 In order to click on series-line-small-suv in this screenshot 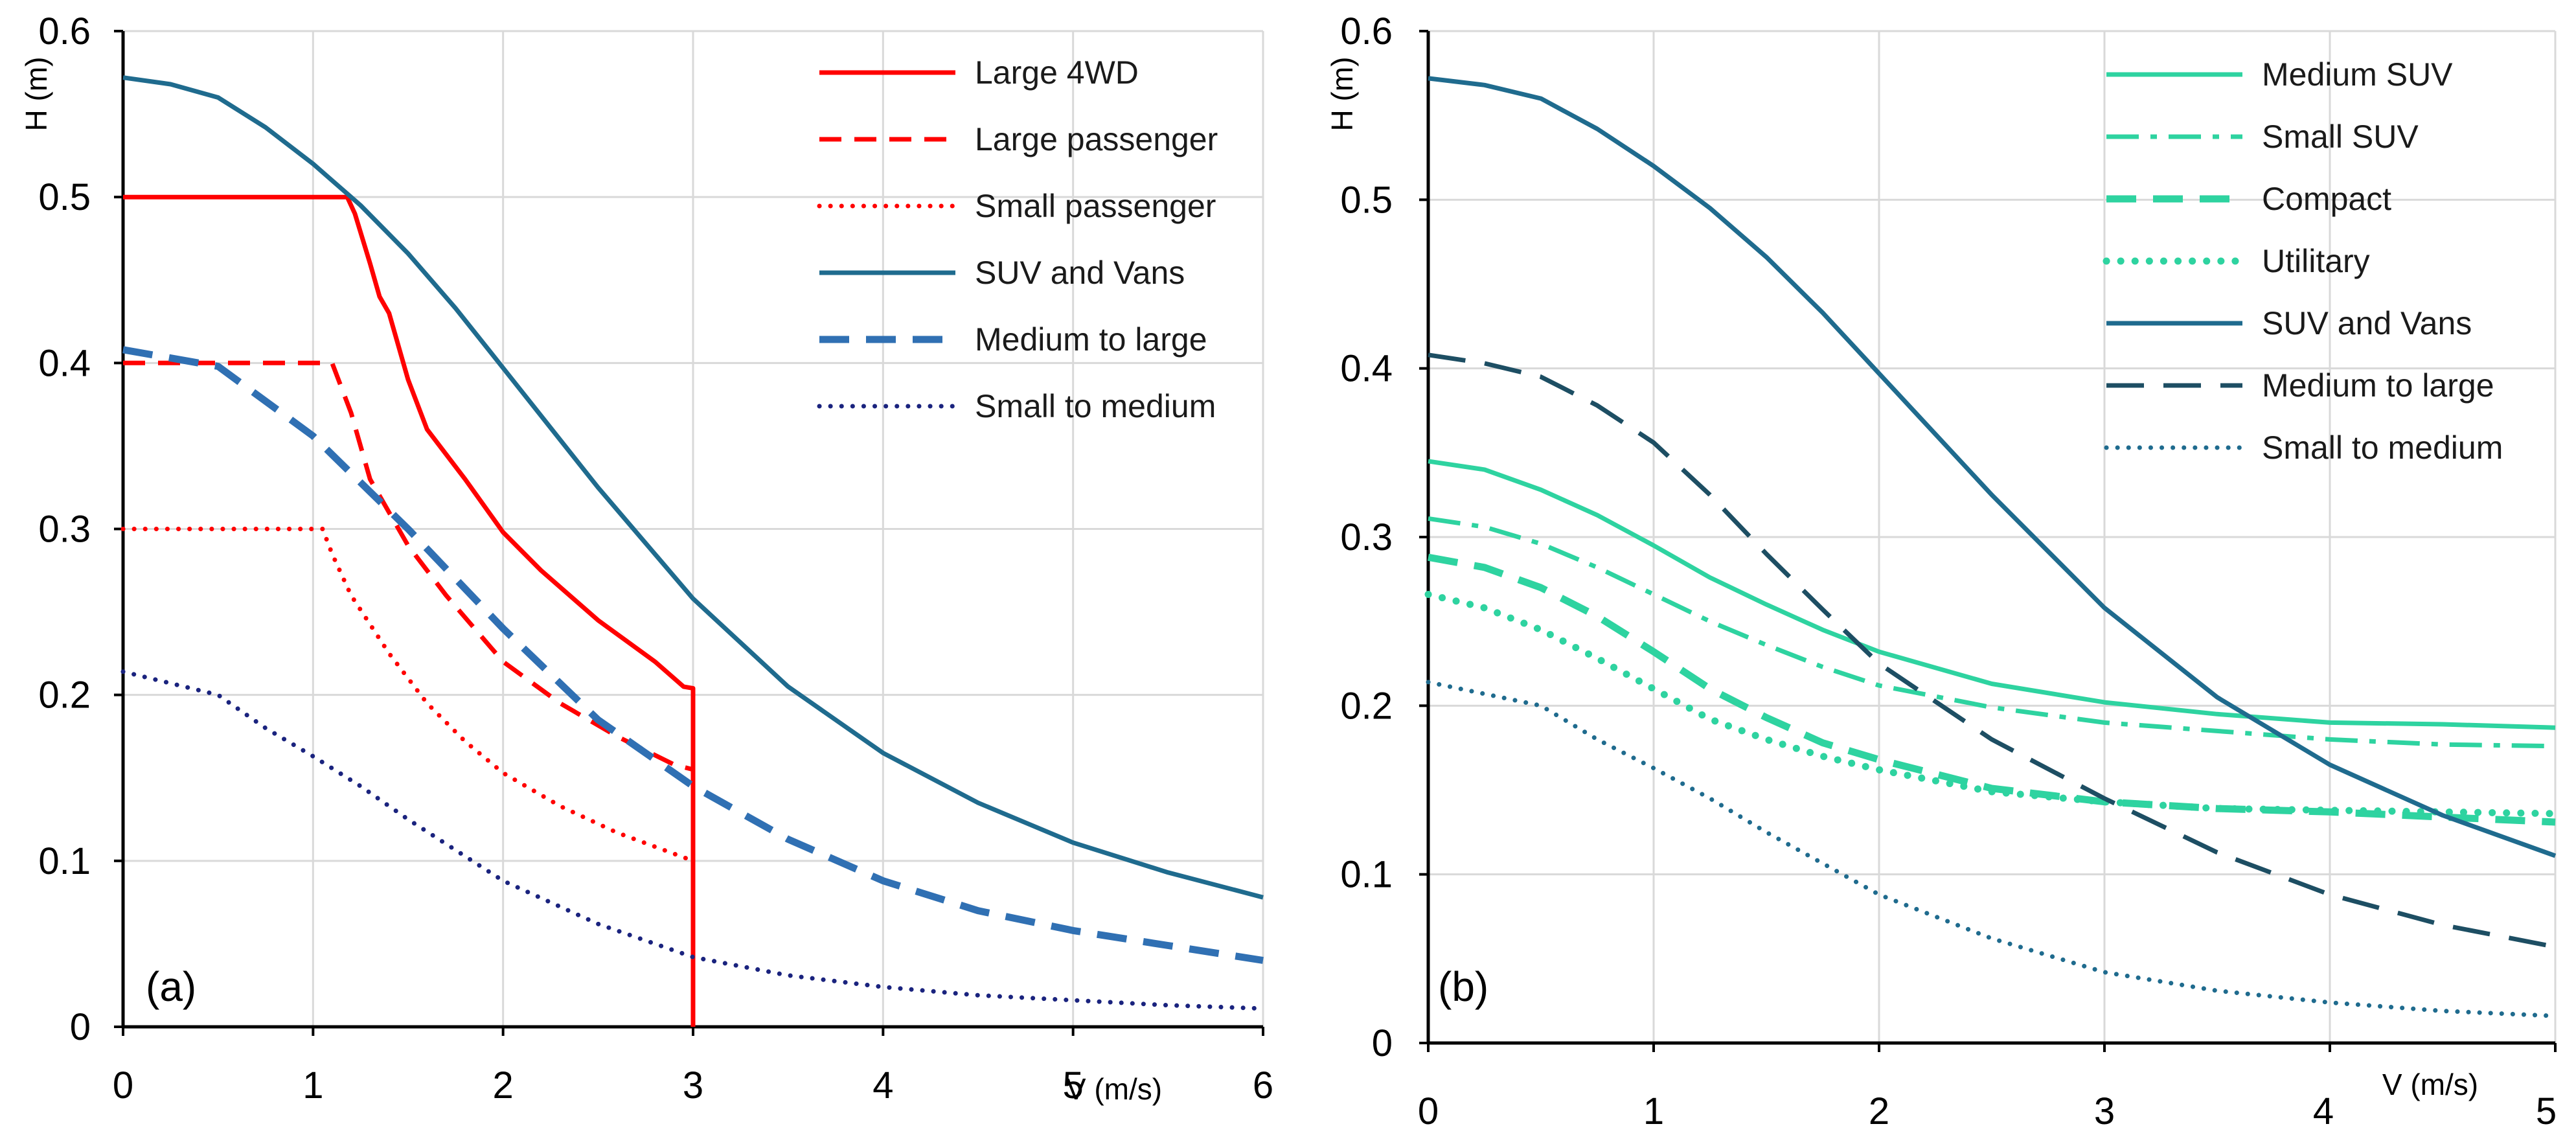, I will do `click(1992, 632)`.